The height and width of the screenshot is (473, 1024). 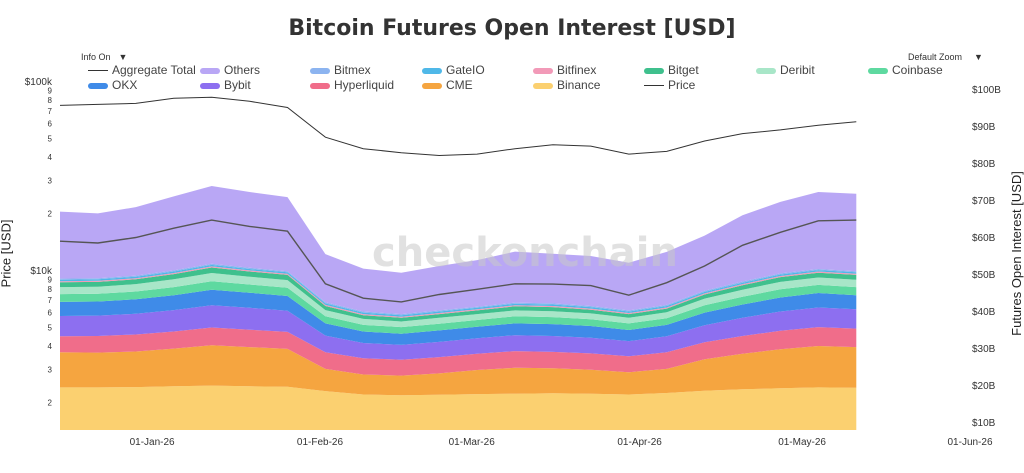 I want to click on legend-item-others: Others, so click(x=230, y=70).